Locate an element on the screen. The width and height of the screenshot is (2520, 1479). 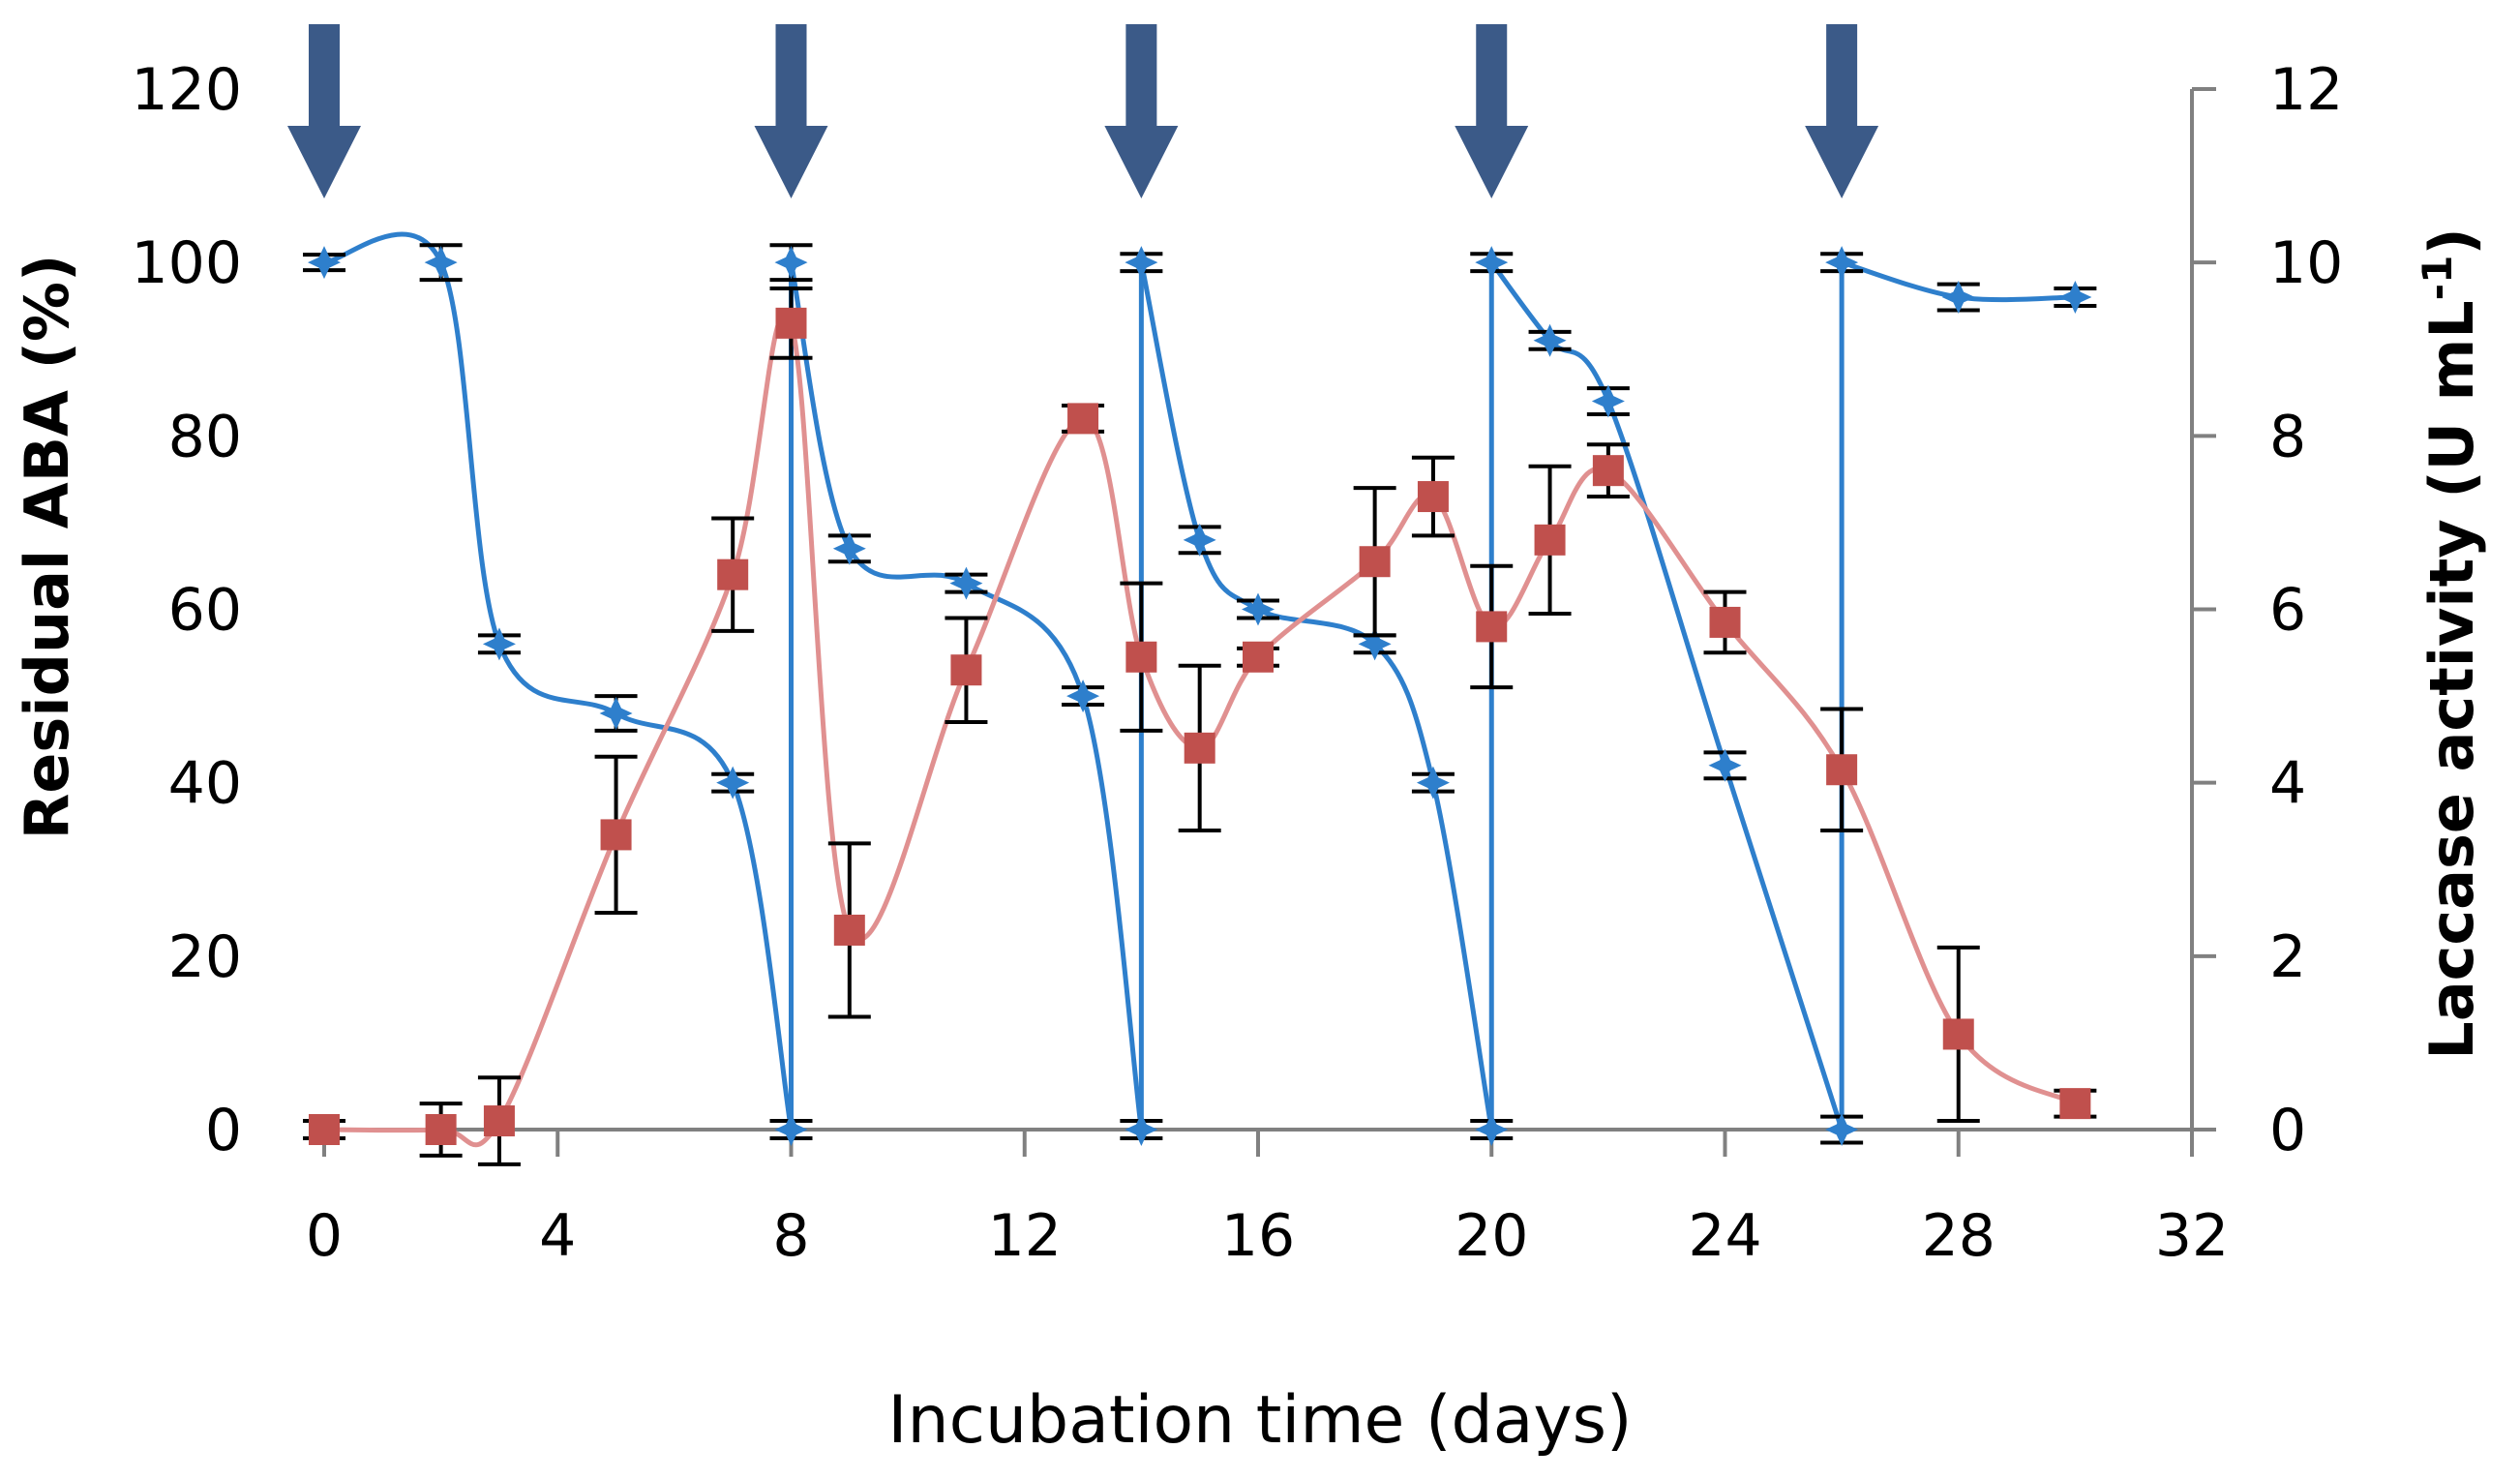
x-tick-label: 16 is located at coordinates (1258, 1236).